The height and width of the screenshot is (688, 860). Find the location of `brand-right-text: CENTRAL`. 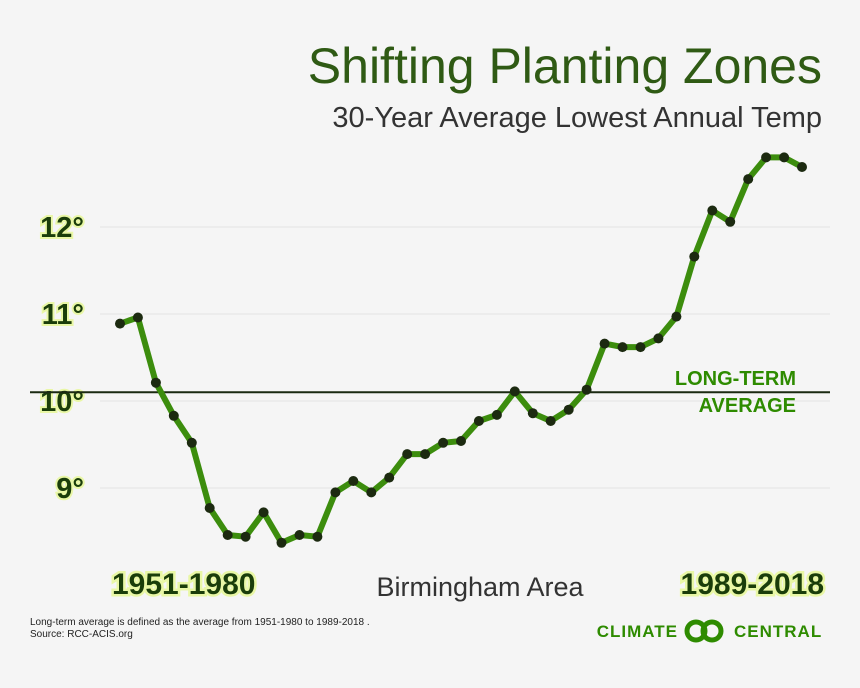

brand-right-text: CENTRAL is located at coordinates (778, 631).